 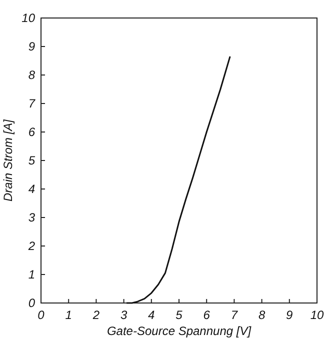 What do you see at coordinates (32, 303) in the screenshot?
I see `y-tick-label: 0` at bounding box center [32, 303].